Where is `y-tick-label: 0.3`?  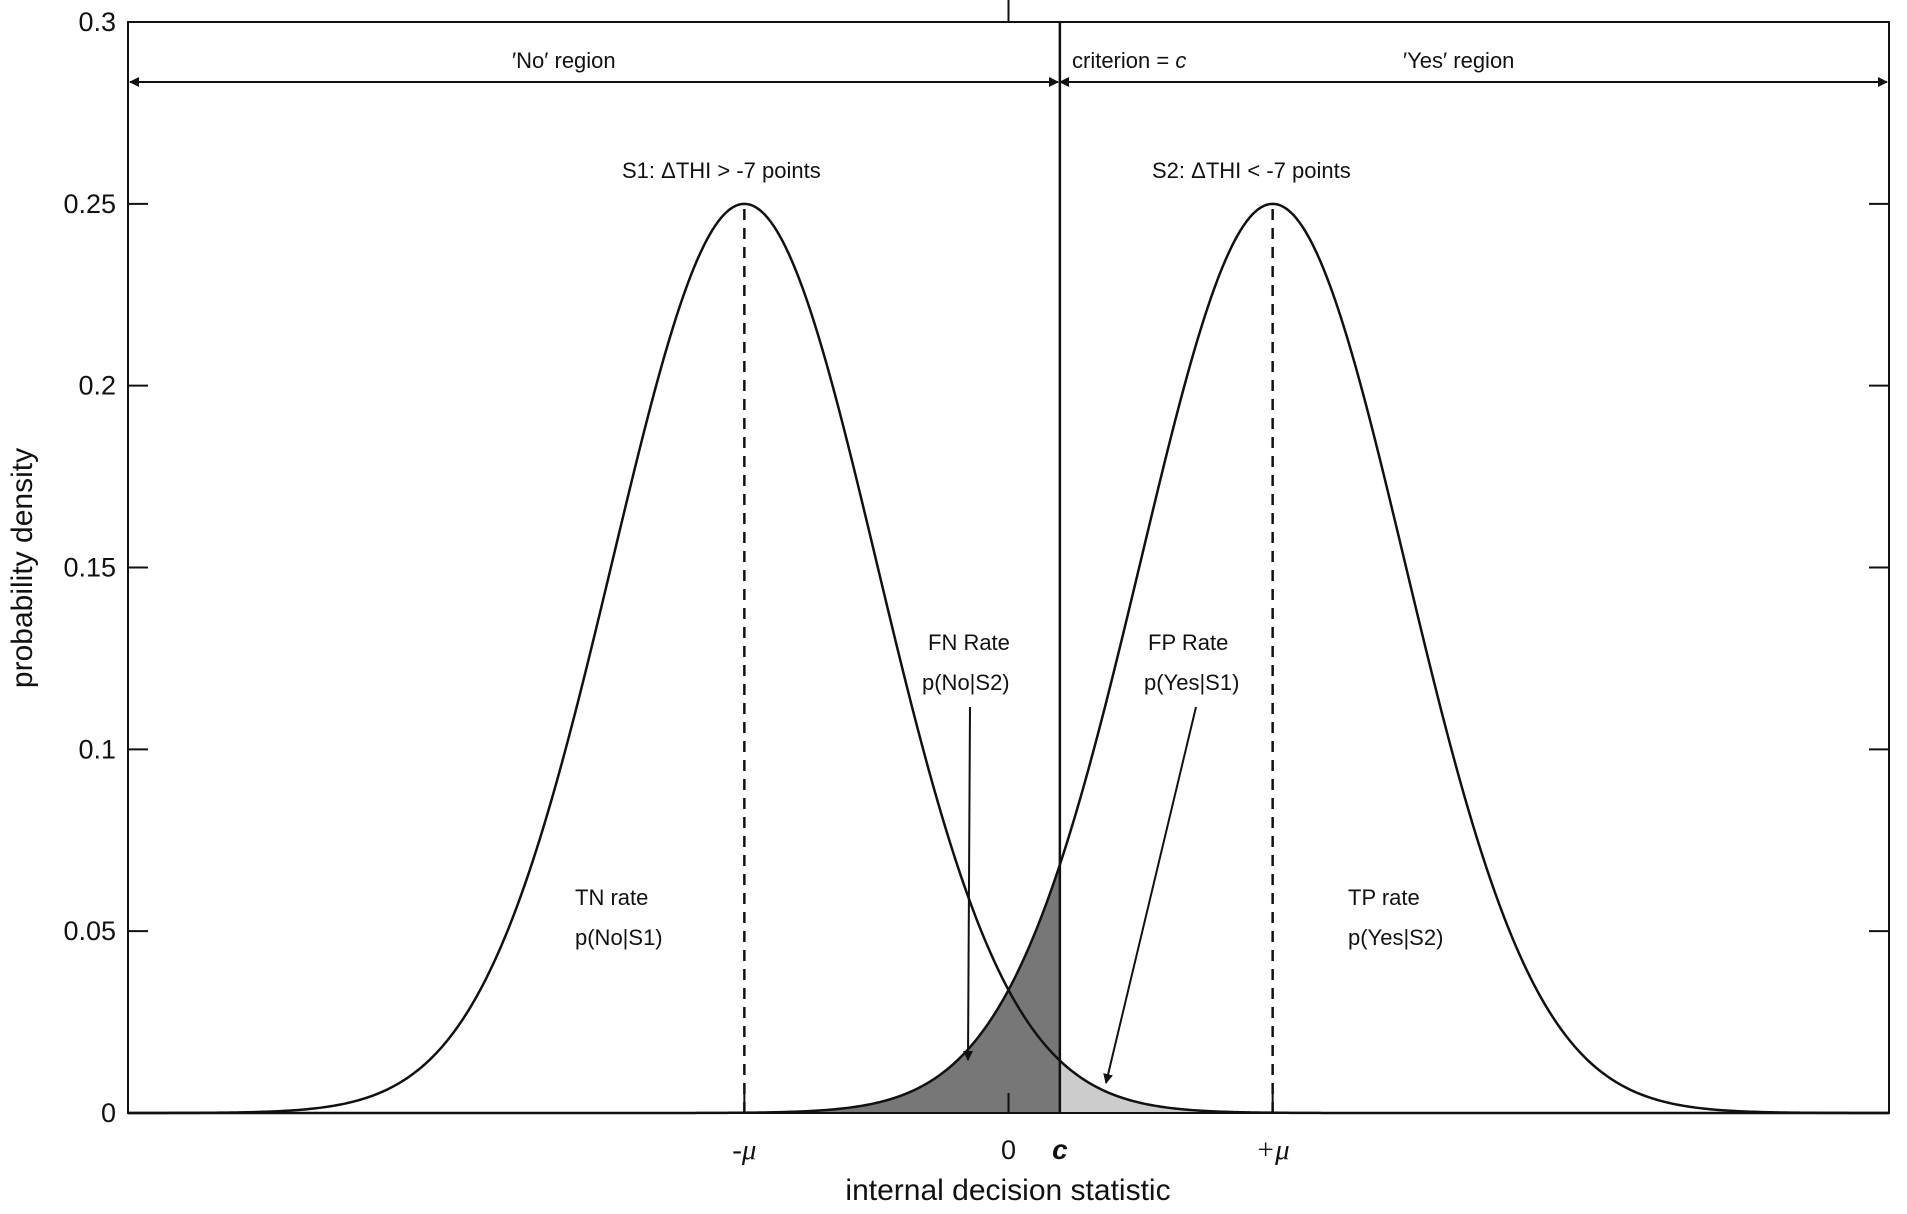
y-tick-label: 0.3 is located at coordinates (97, 22).